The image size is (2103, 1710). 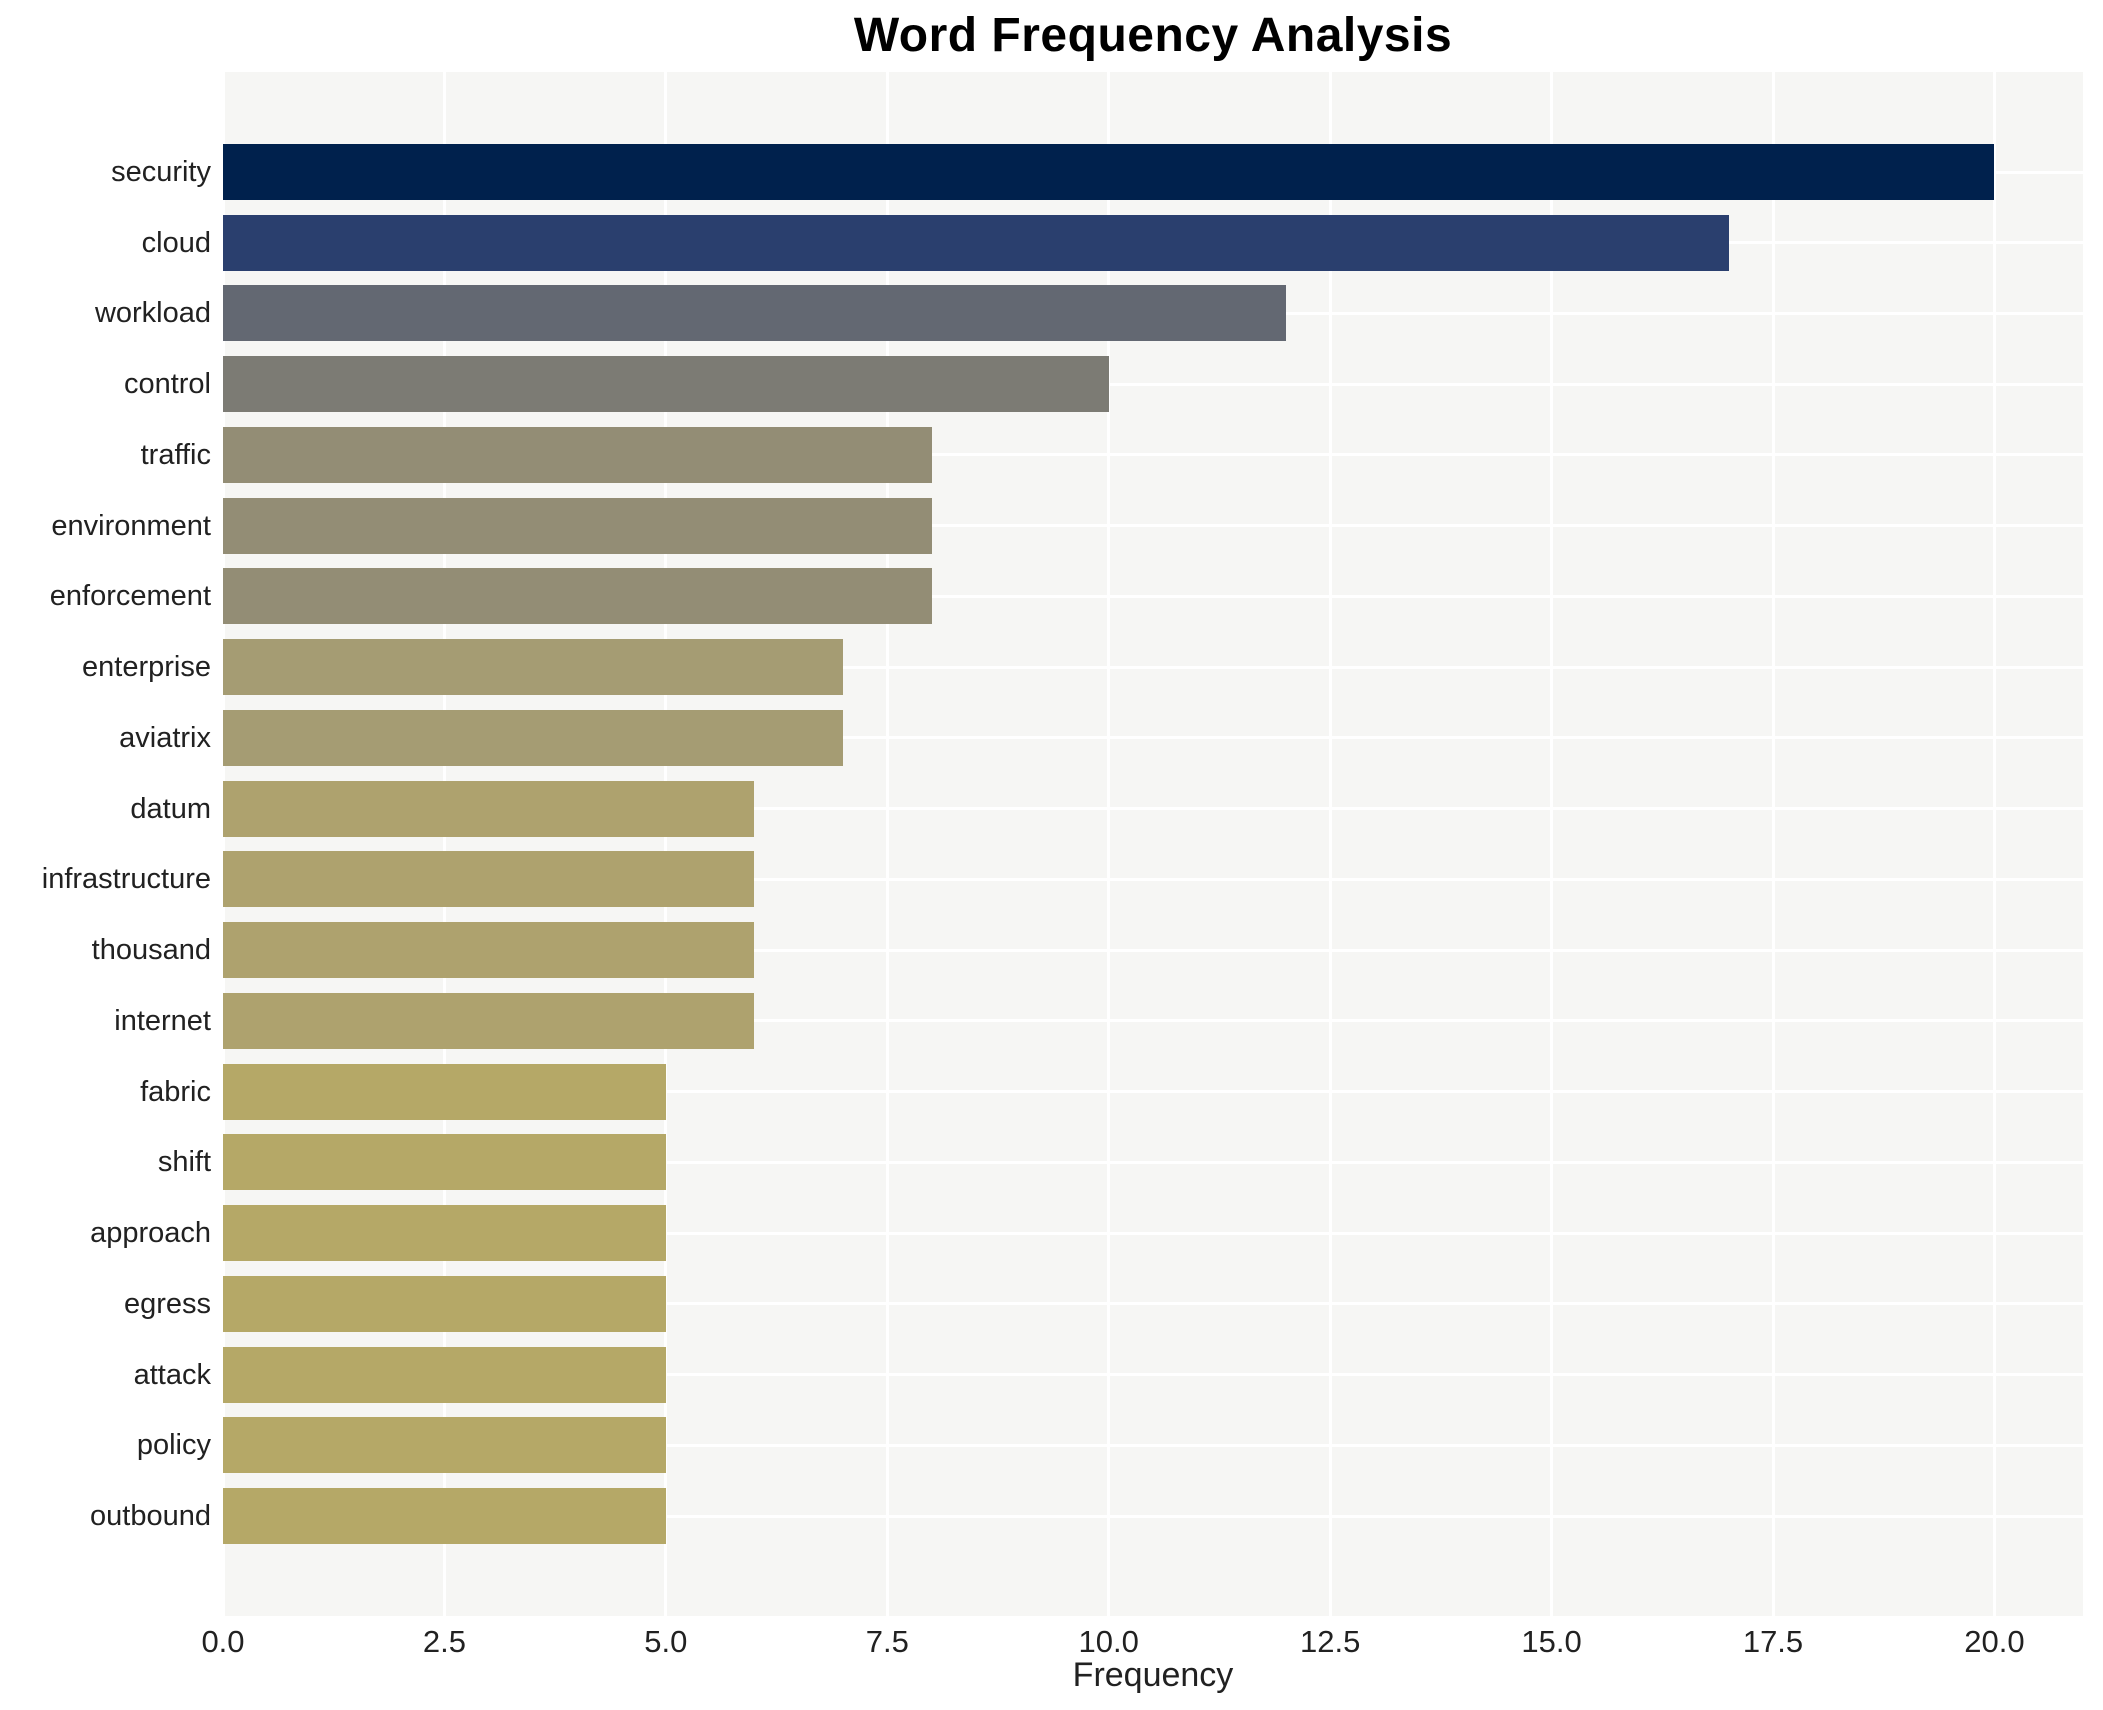 What do you see at coordinates (150, 1516) in the screenshot?
I see `category-label-outbound: outbound` at bounding box center [150, 1516].